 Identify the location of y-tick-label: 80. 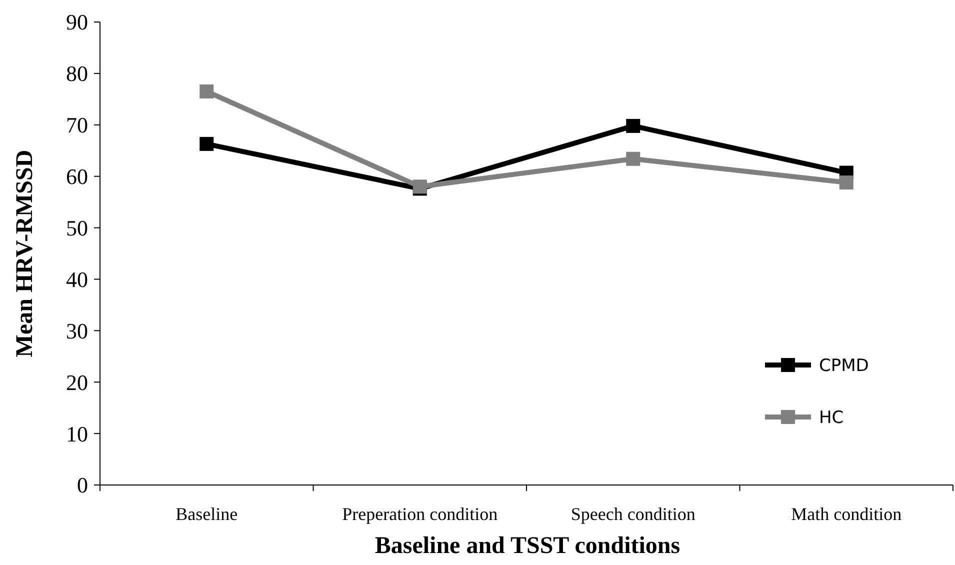
(77, 73).